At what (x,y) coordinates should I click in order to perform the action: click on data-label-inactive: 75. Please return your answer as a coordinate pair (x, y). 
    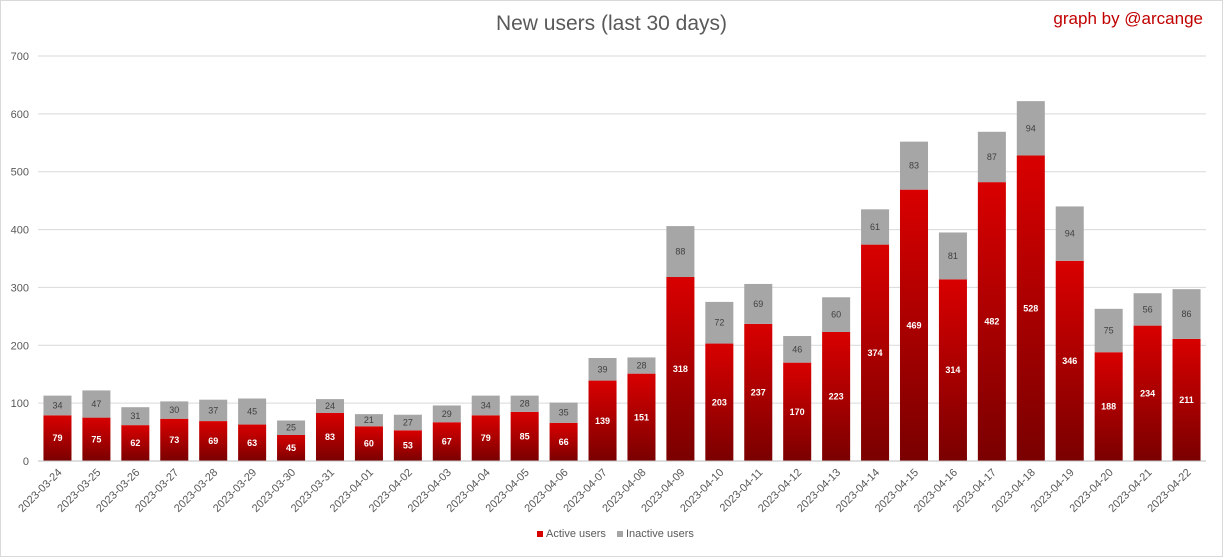
    Looking at the image, I should click on (1109, 331).